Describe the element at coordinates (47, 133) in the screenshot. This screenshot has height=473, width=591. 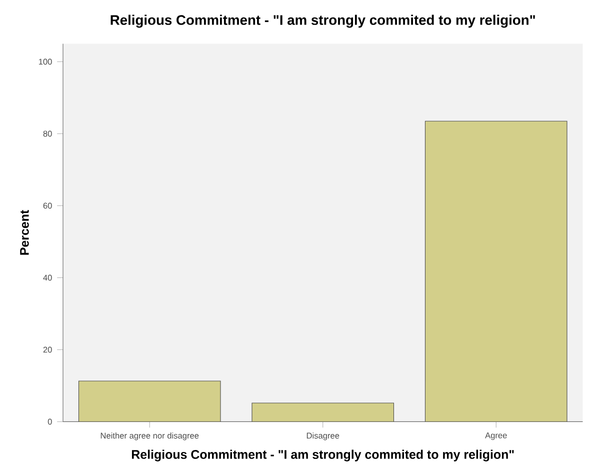
I see `y-tick-label: 80` at that location.